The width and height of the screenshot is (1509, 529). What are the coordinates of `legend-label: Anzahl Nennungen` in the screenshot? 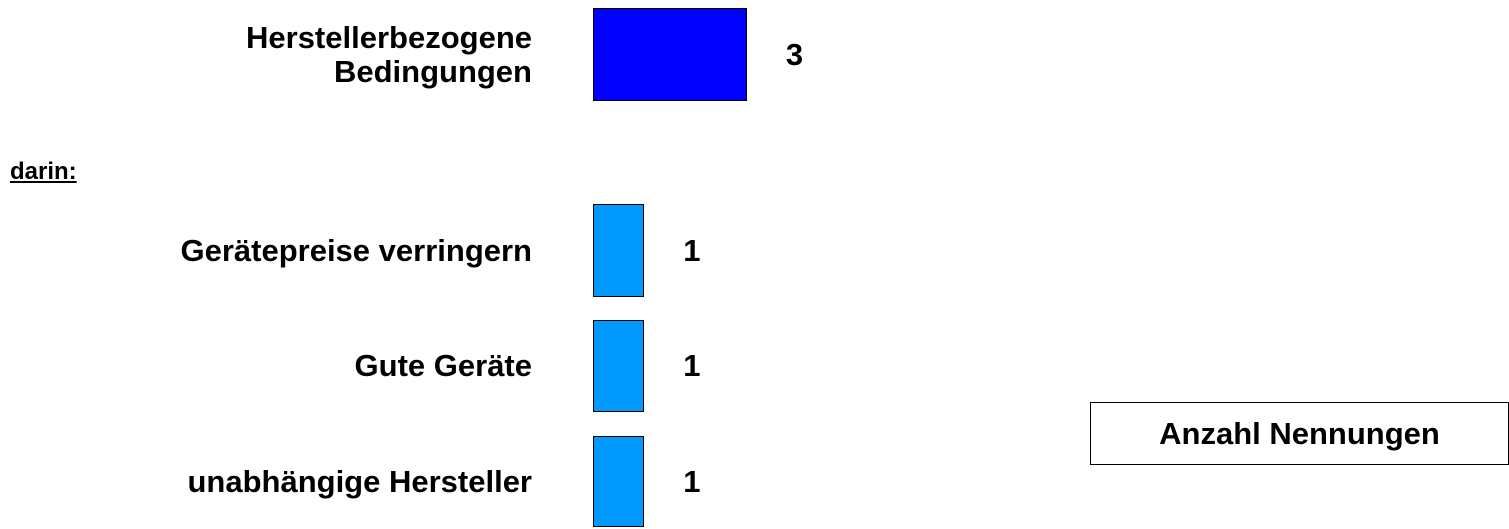 It's located at (1299, 433).